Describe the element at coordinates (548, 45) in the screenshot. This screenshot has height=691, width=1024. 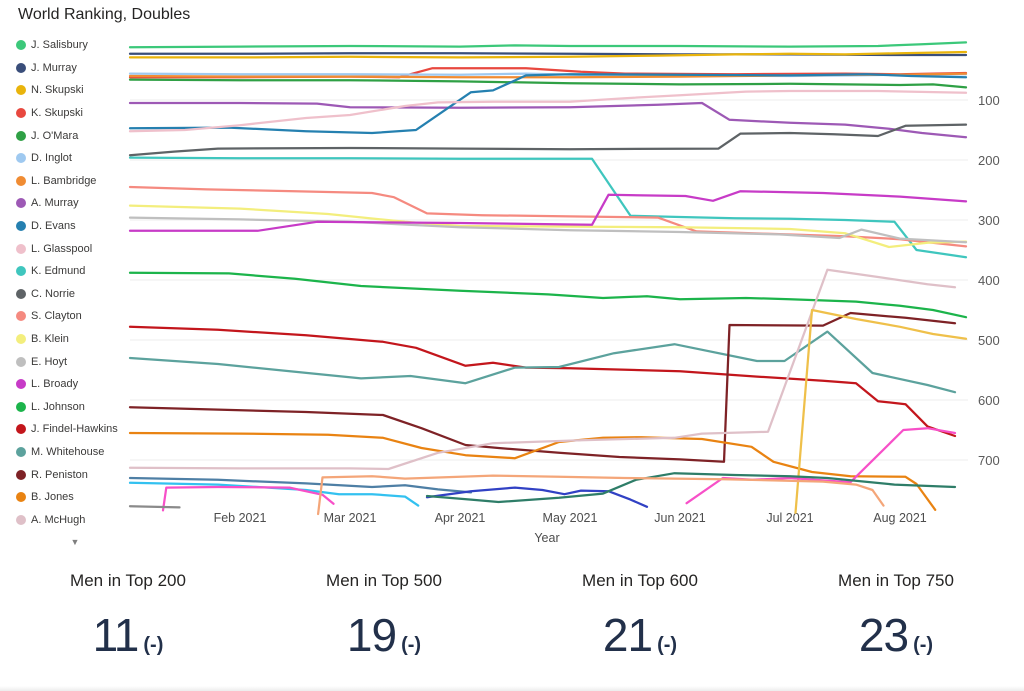
I see `series-line-j-salisbury` at that location.